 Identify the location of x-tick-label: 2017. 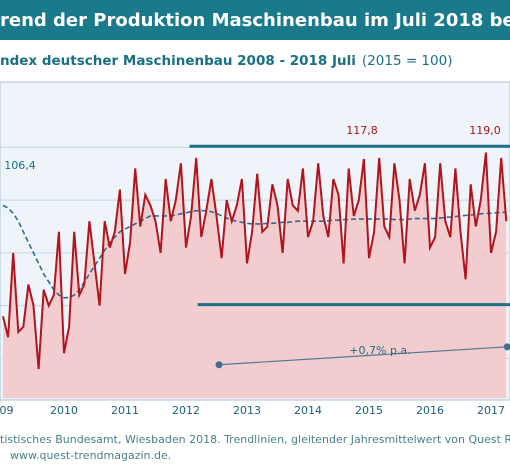
(491, 410).